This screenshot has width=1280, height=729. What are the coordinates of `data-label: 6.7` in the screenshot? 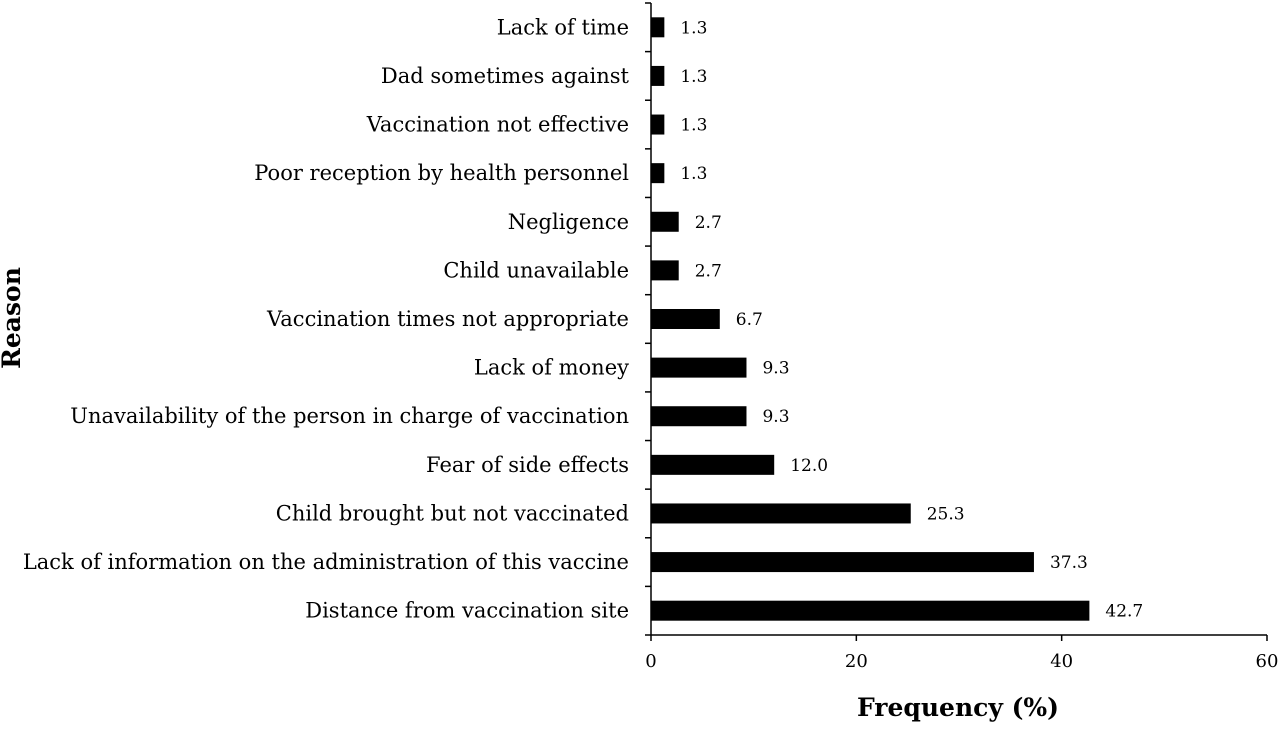 It's located at (749, 320).